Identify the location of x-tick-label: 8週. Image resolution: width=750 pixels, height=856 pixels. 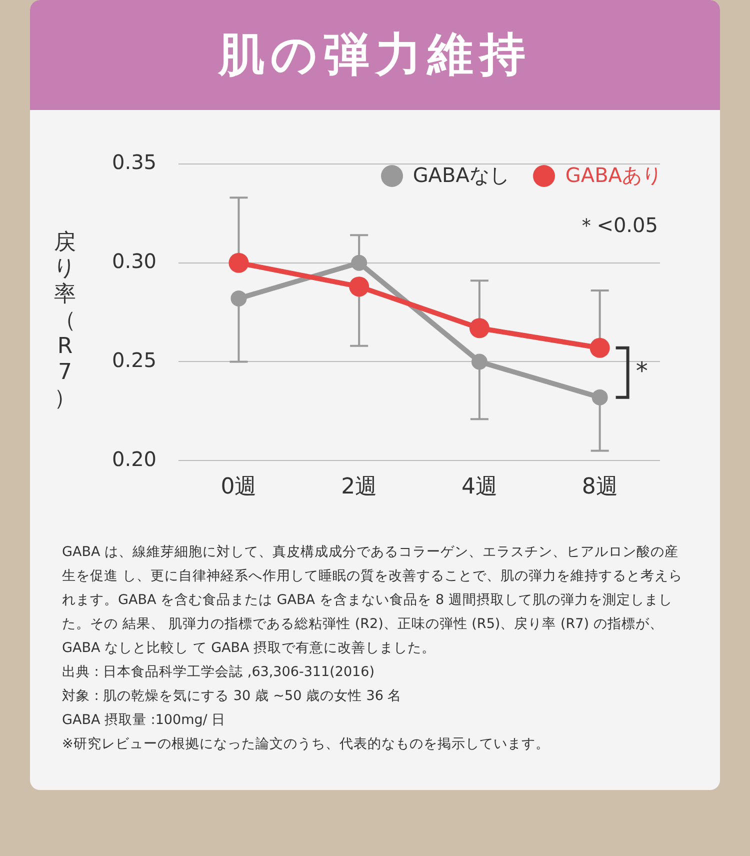
(600, 487).